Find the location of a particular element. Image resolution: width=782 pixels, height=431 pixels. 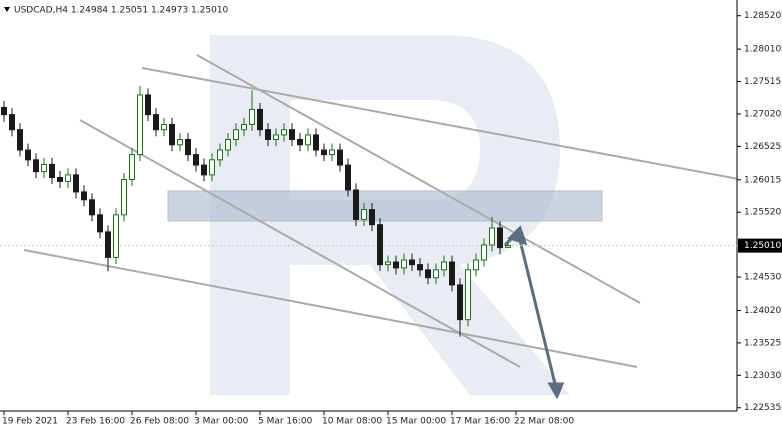

menu-triangle is located at coordinates (7, 9).